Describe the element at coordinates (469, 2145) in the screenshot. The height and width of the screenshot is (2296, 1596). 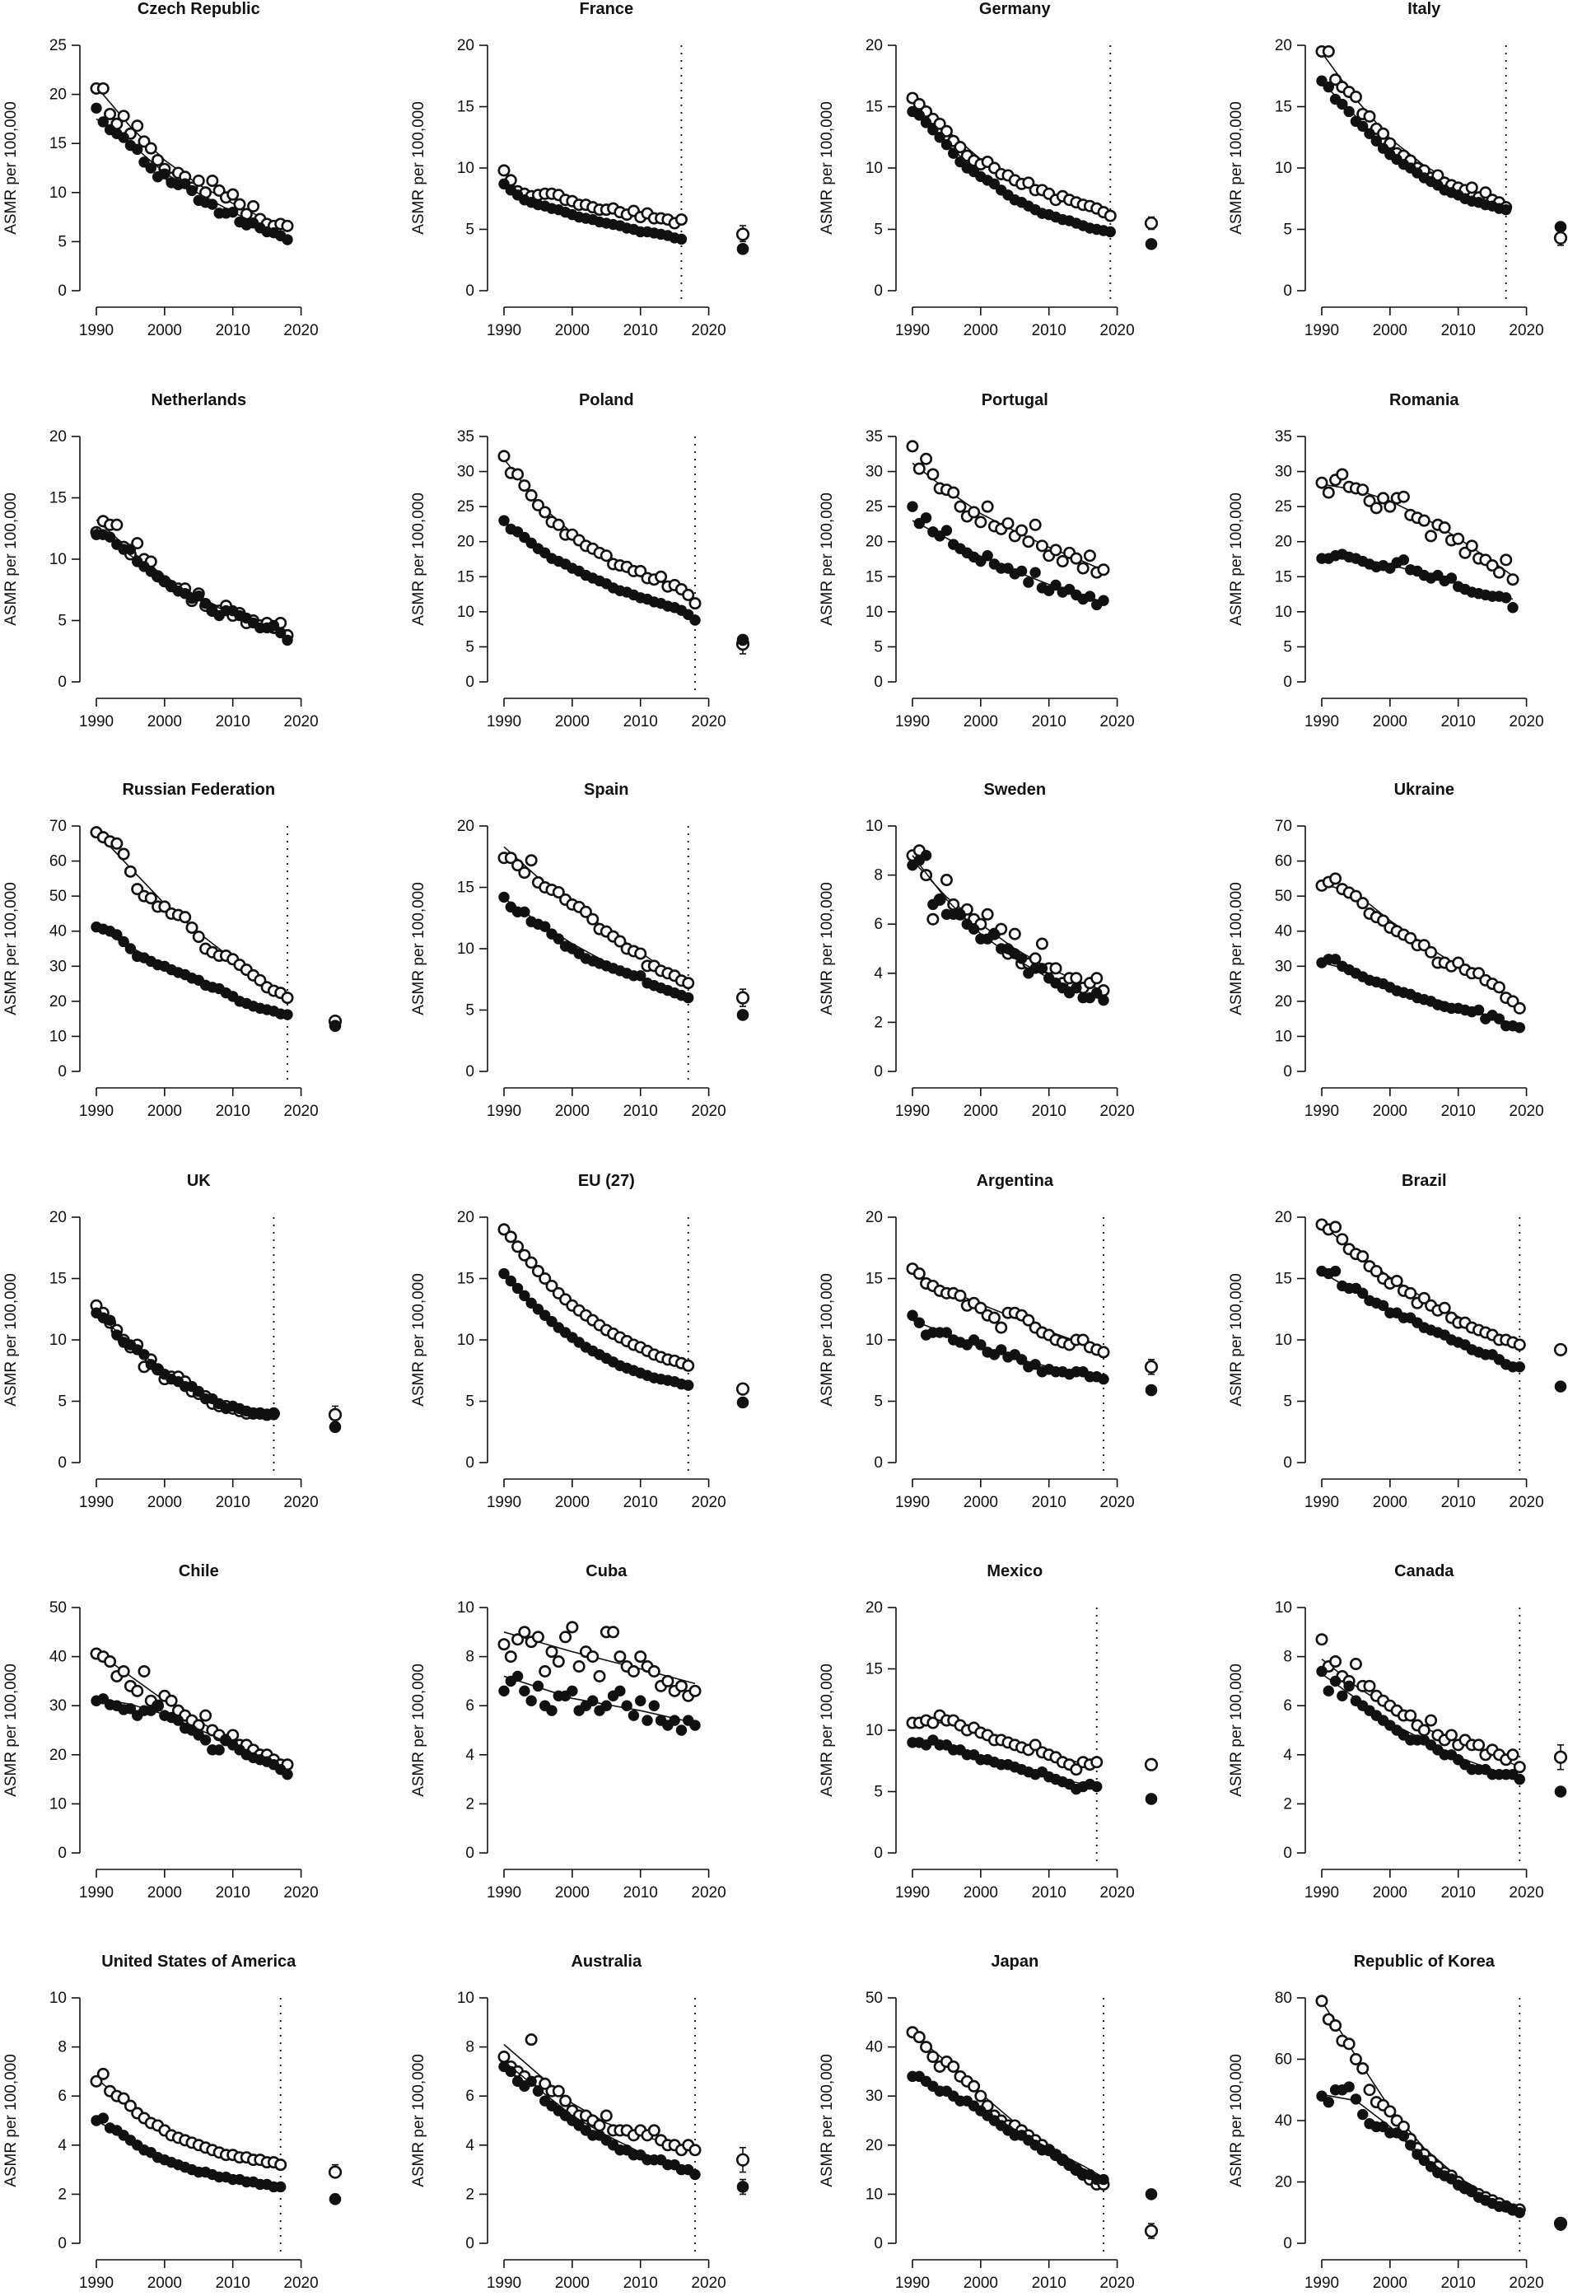
I see `y-tick-label: 4` at that location.